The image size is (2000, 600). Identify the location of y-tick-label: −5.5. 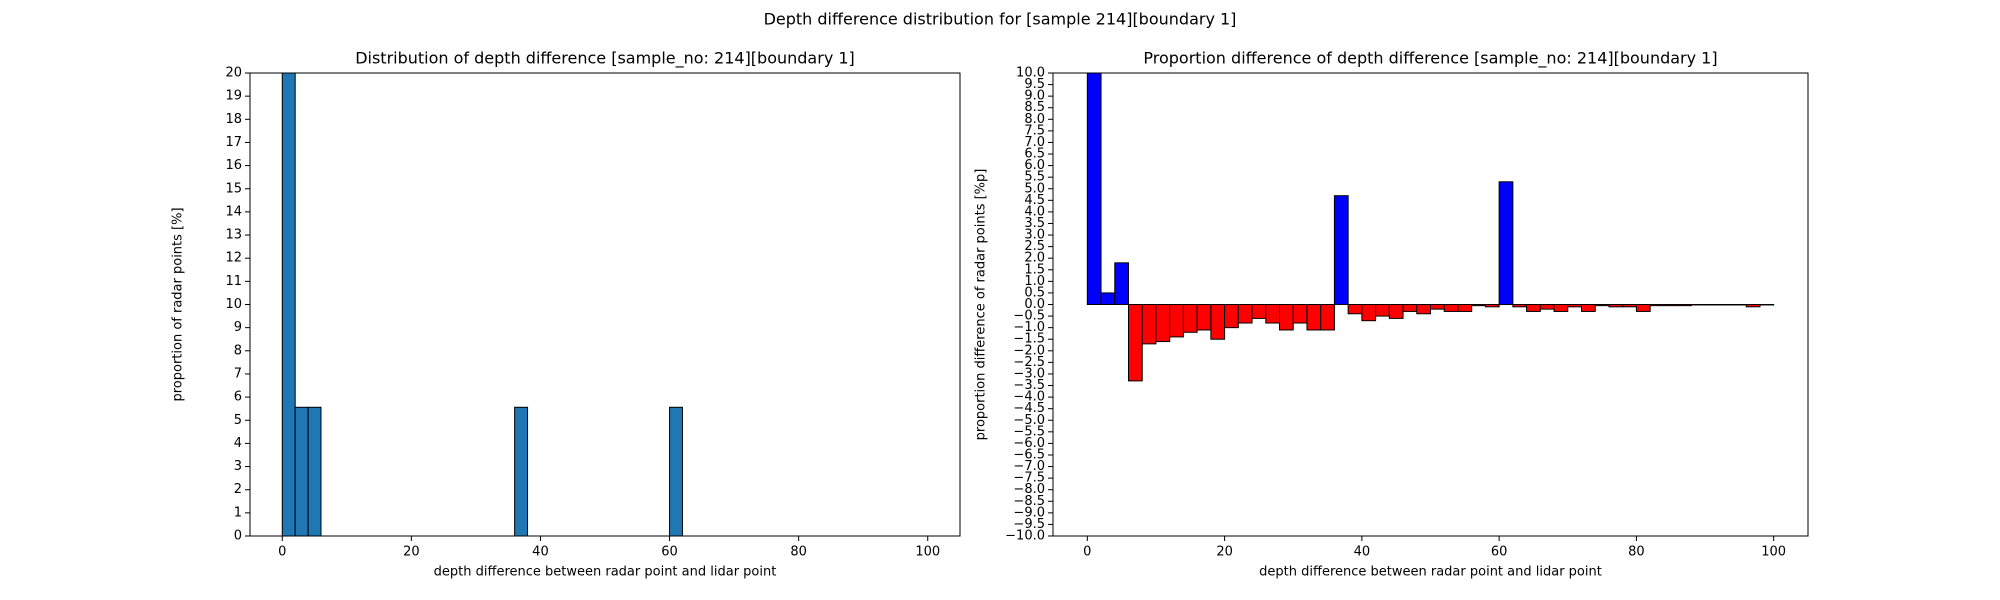
(1029, 431).